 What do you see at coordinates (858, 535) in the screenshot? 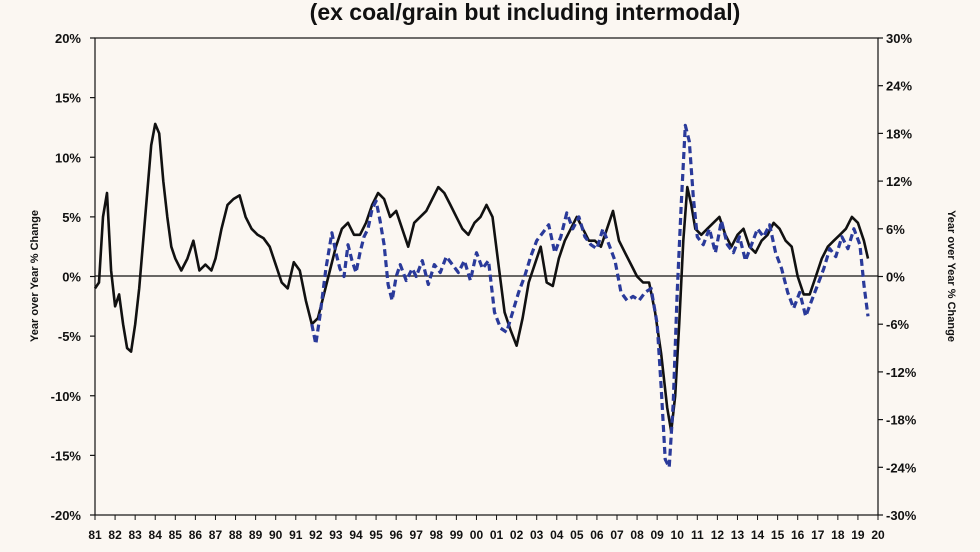
I see `x-tick-label: 19` at bounding box center [858, 535].